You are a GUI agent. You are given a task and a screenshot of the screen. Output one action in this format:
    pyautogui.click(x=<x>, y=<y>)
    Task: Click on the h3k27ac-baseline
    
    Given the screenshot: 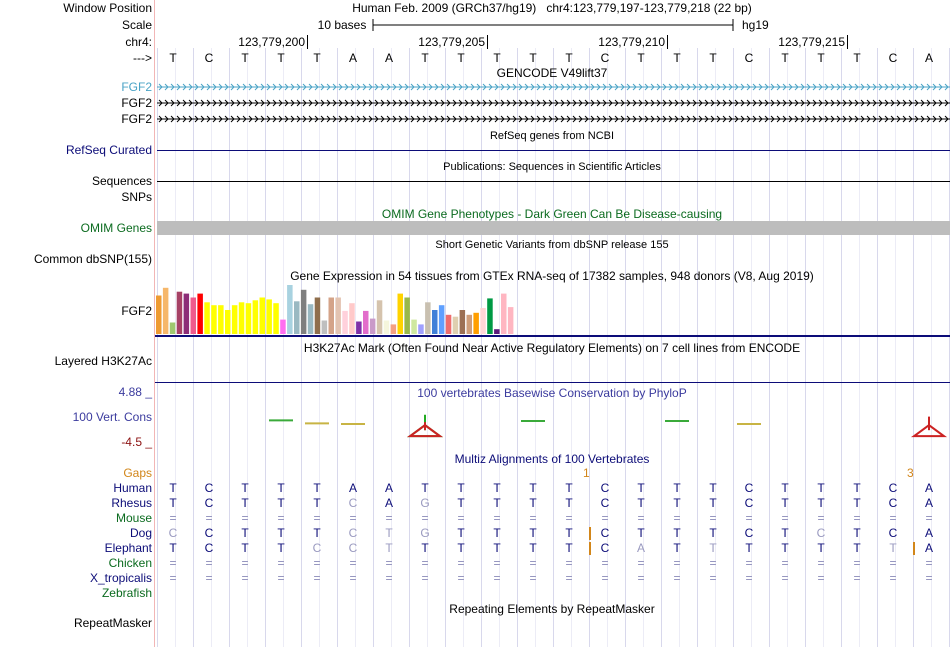 What is the action you would take?
    pyautogui.click(x=552, y=382)
    